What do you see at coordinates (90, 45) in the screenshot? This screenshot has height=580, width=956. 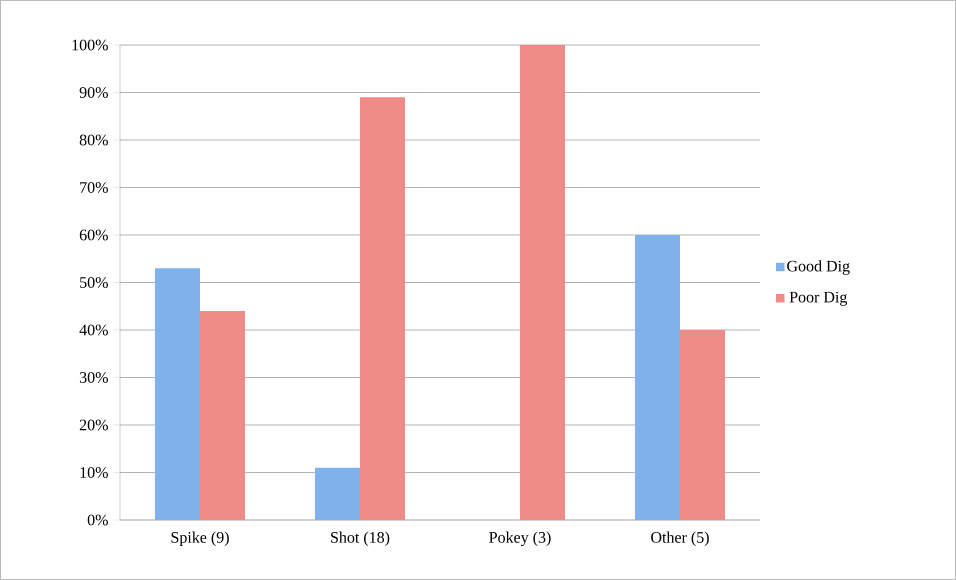 I see `y-tick-label: 100%` at bounding box center [90, 45].